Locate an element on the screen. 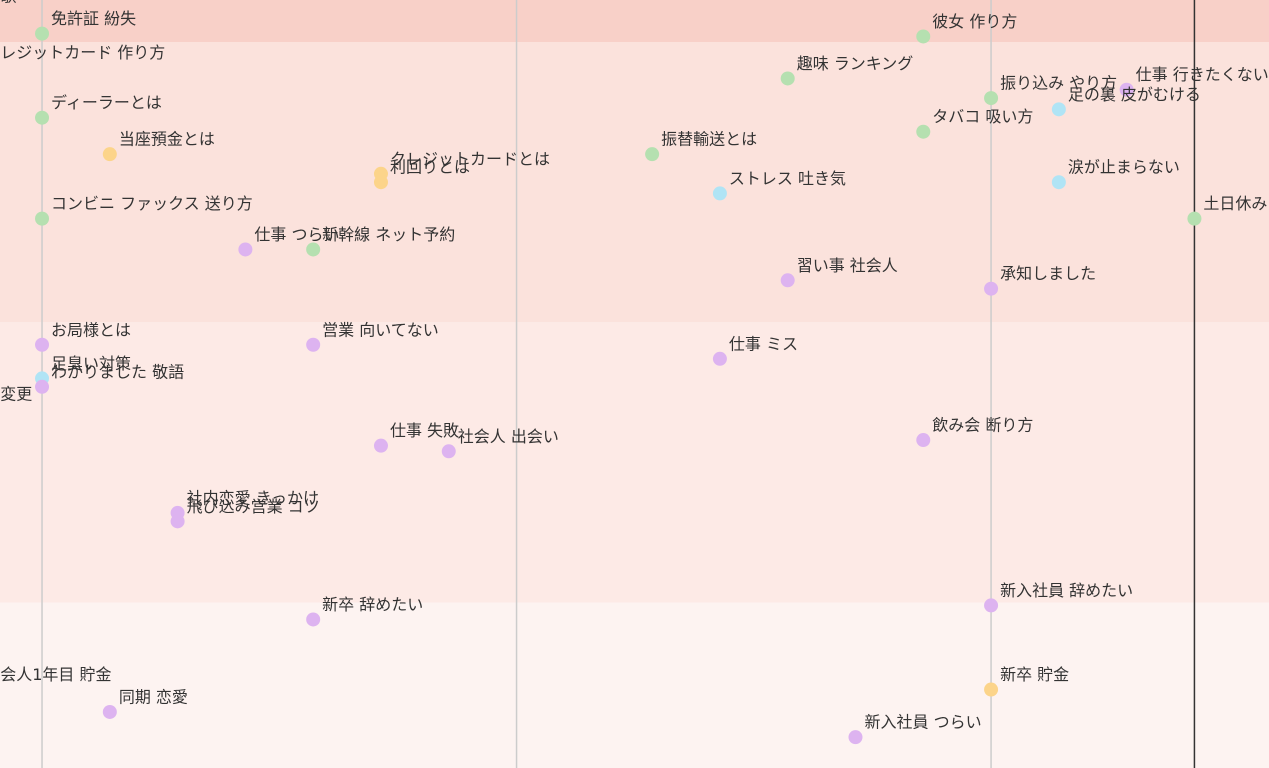 This screenshot has width=1269, height=768. band is located at coordinates (634, 21).